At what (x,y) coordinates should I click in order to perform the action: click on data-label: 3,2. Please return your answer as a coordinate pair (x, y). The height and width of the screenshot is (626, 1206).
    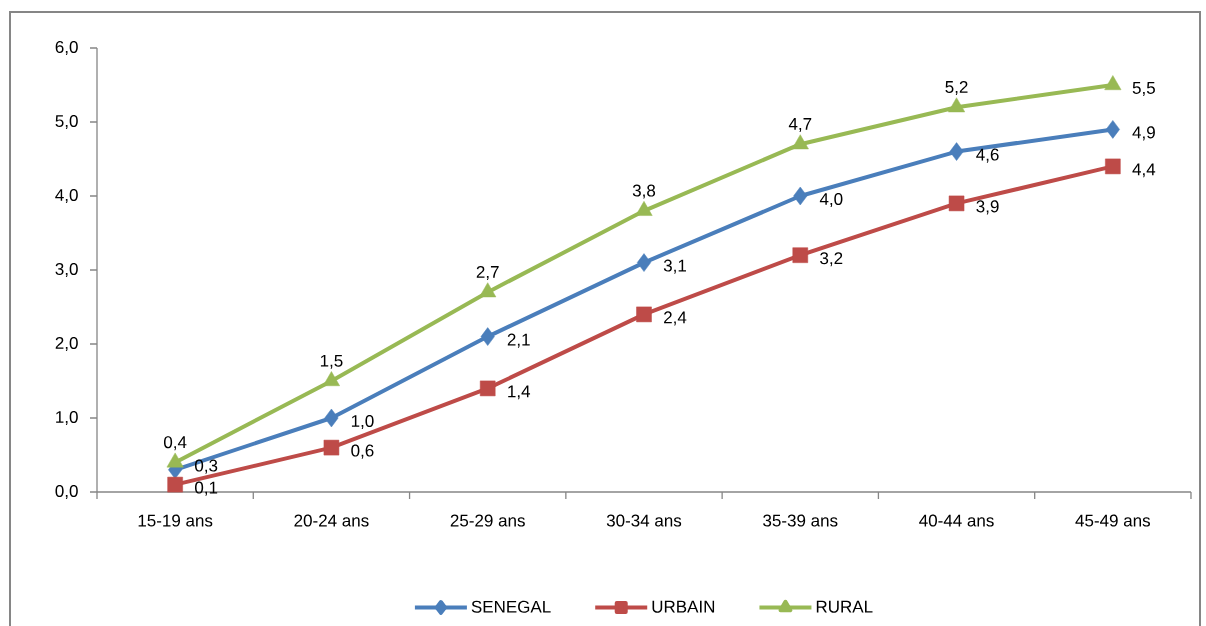
    Looking at the image, I should click on (831, 259).